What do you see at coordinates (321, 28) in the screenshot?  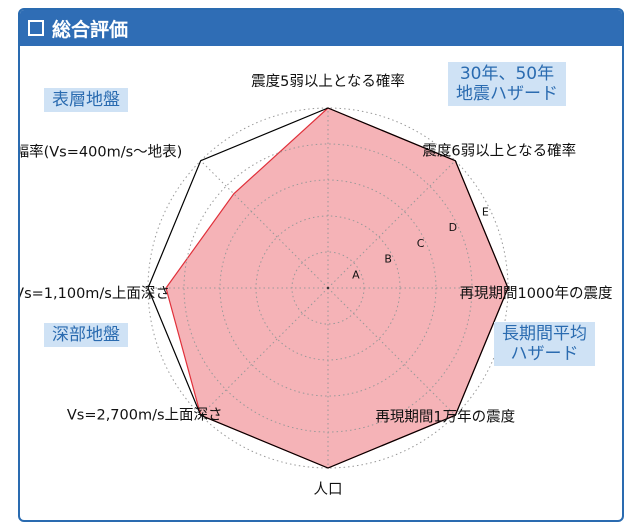 I see `panel-header: 総合評価` at bounding box center [321, 28].